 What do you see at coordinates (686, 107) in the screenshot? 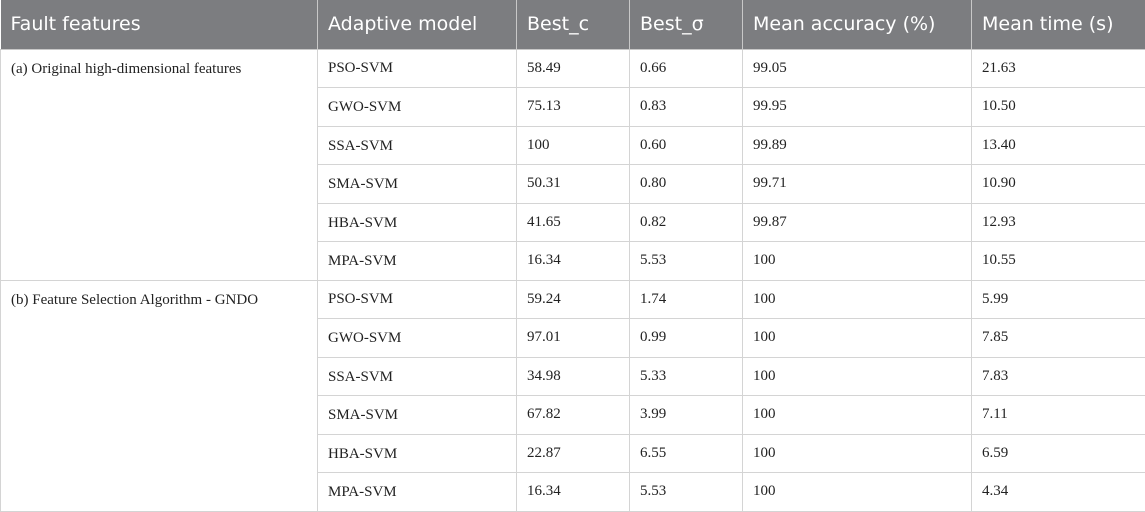
I see `best-sigma-cell: 0.83` at bounding box center [686, 107].